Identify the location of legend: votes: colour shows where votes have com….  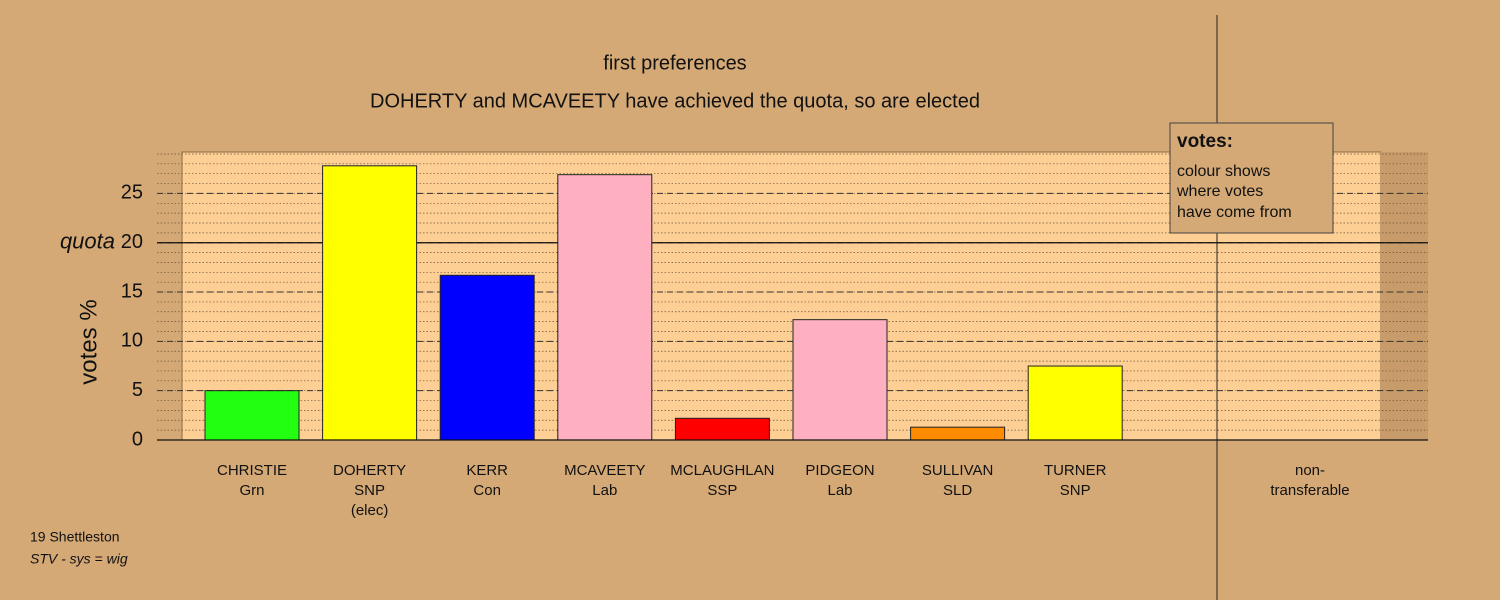
(1251, 178).